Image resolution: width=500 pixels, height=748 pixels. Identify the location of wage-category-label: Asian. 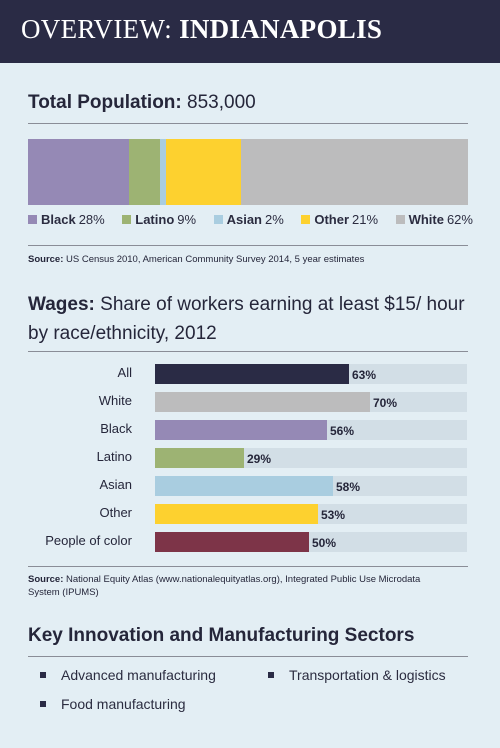
(115, 484).